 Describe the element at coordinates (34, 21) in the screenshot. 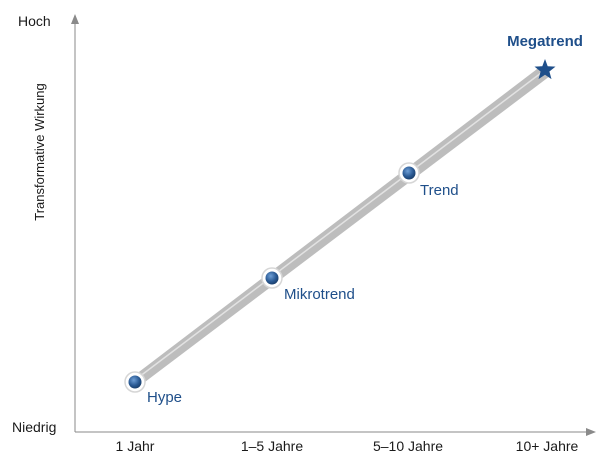

I see `y-axis-top-label: Hoch` at that location.